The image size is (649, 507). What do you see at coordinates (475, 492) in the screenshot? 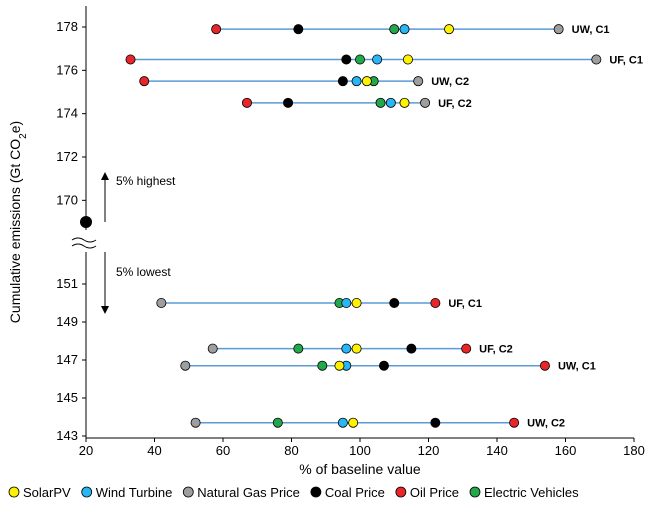
I see `legend-marker-electric-vehicles` at bounding box center [475, 492].